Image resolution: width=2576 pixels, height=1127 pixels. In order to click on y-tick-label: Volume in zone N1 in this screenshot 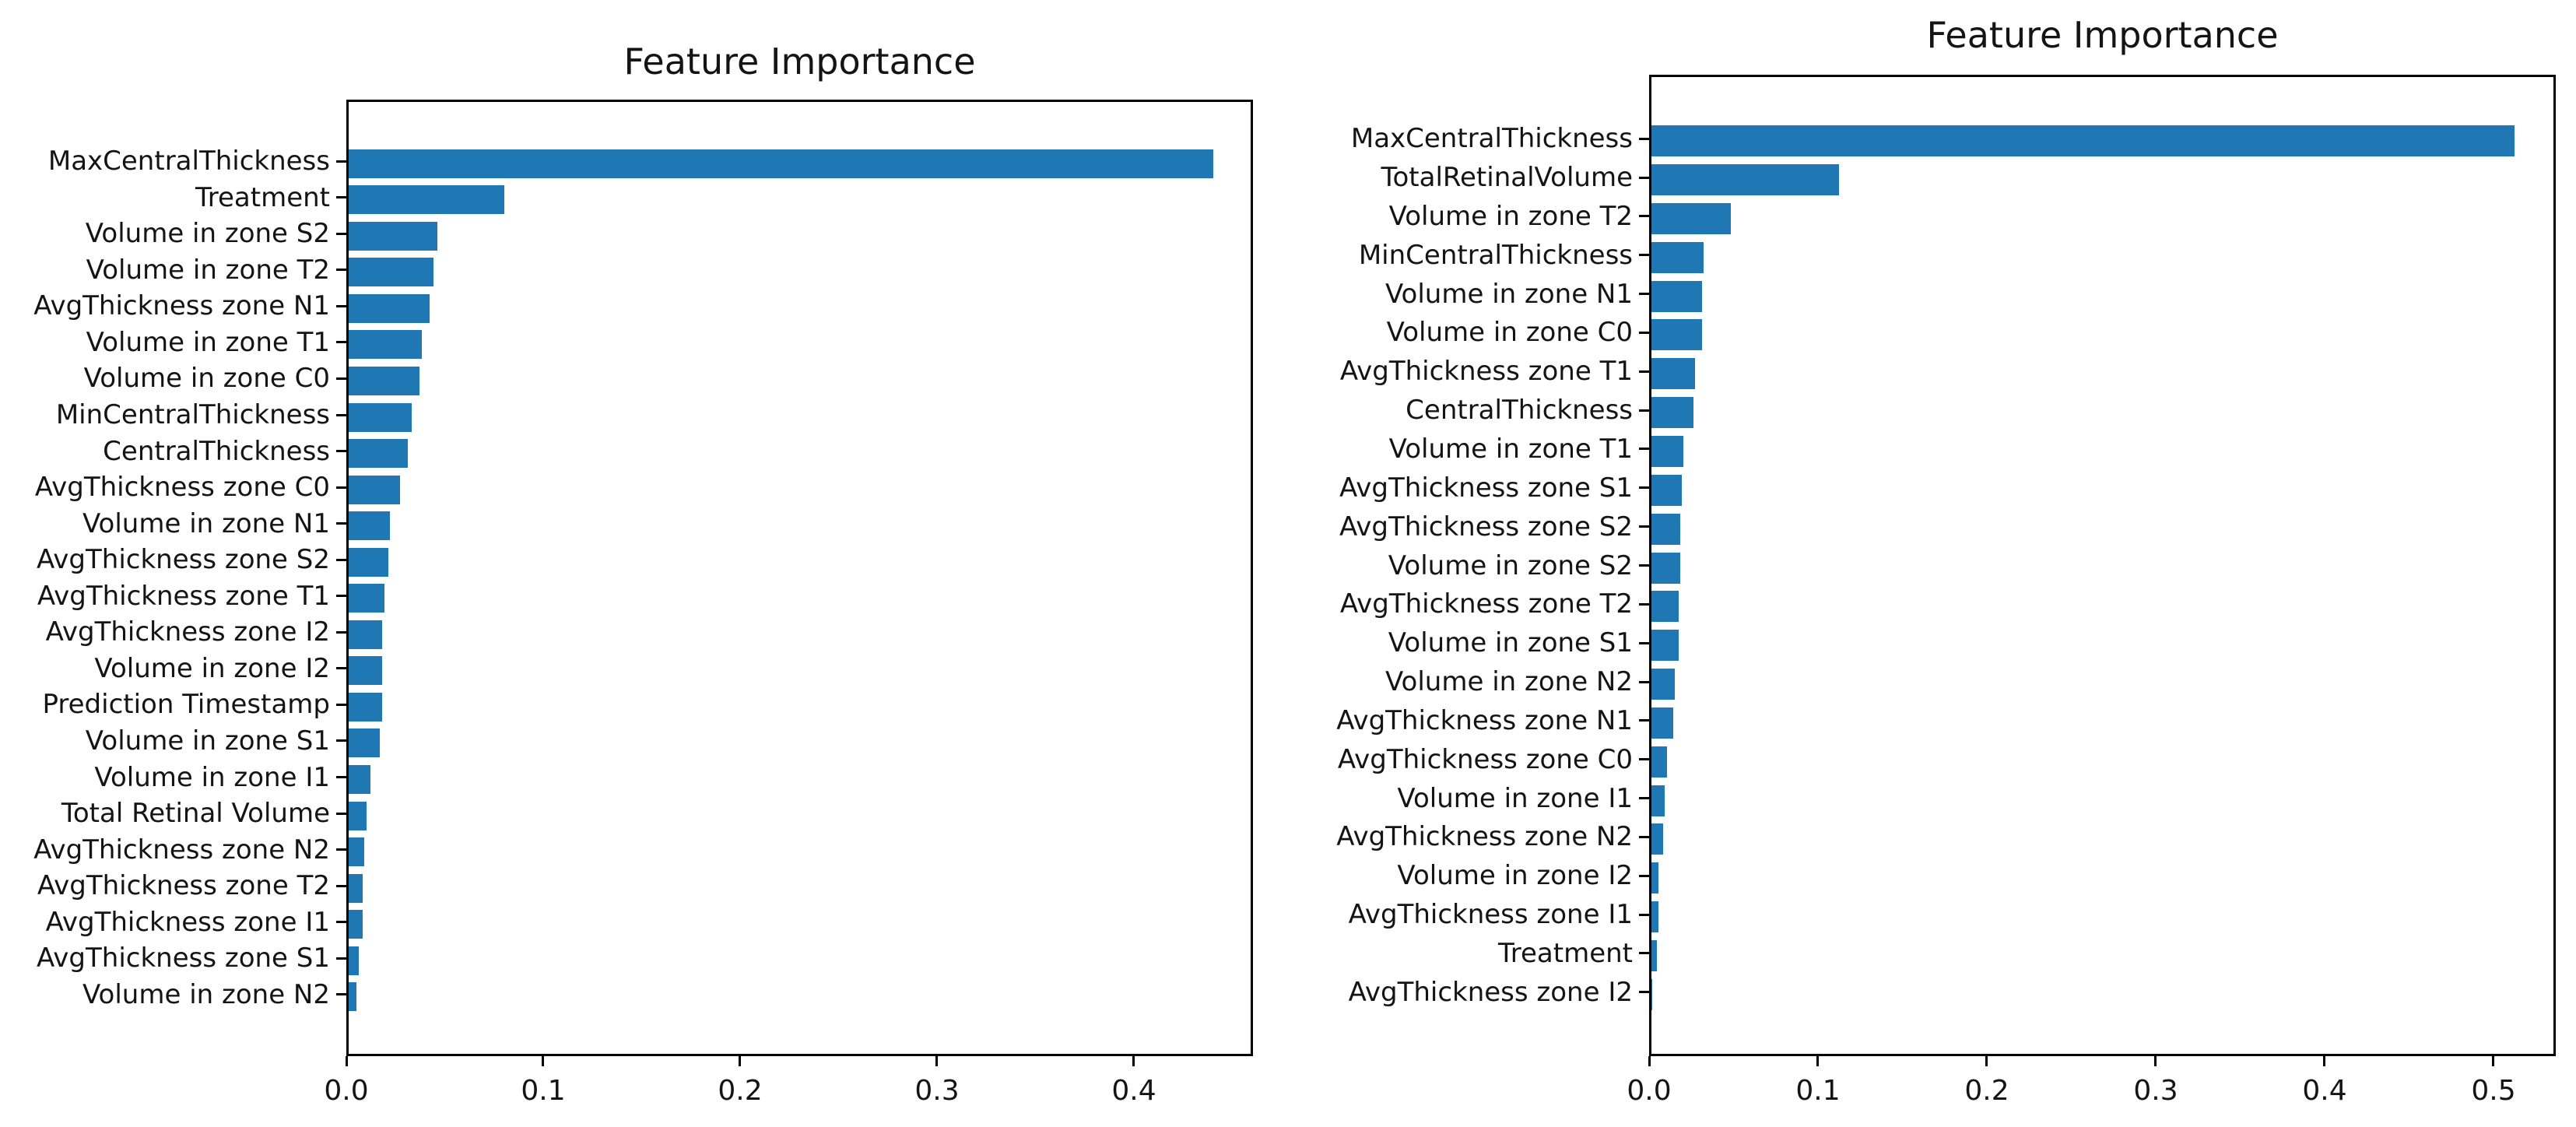, I will do `click(1509, 294)`.